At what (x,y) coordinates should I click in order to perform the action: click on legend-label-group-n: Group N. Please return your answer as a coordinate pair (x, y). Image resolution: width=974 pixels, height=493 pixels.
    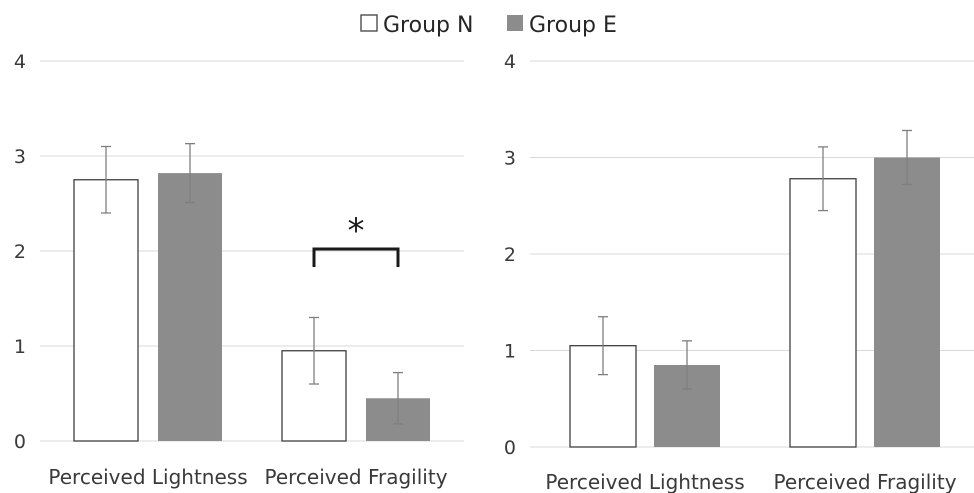
    Looking at the image, I should click on (428, 25).